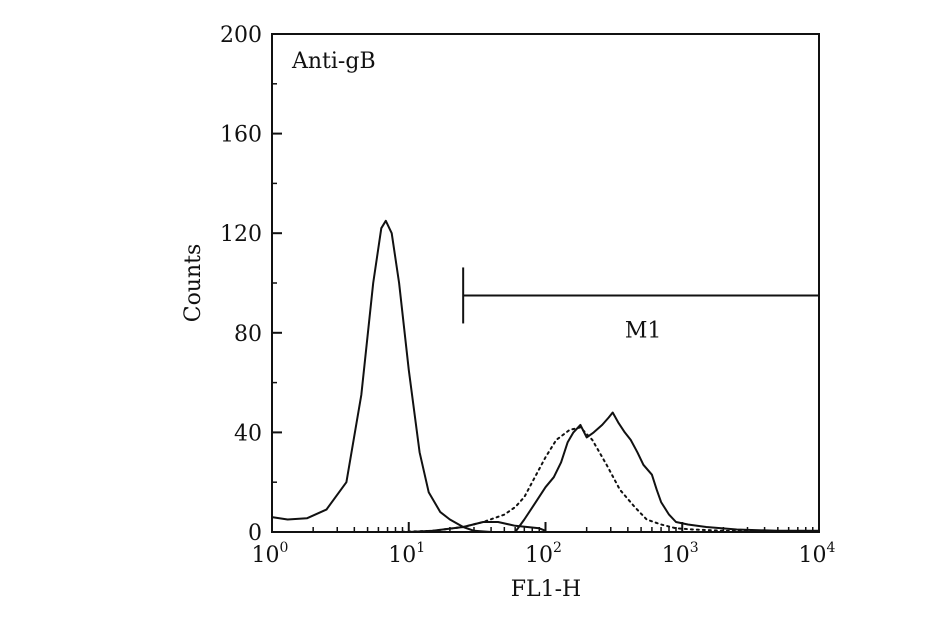 This screenshot has width=939, height=624. I want to click on y-tick-label: 200, so click(241, 35).